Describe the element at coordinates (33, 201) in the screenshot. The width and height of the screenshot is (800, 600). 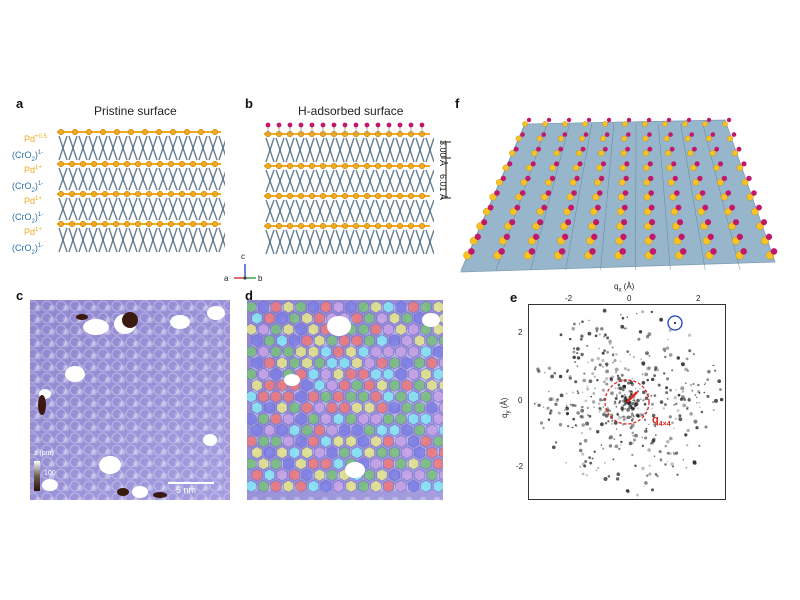
I see `layer-label: Pd1+` at that location.